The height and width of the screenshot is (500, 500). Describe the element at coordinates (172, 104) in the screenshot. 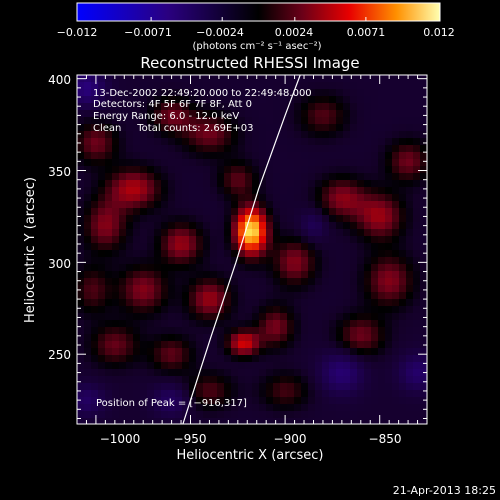

I see `annotation-detectors: Detectors: 4F 5F 6F 7F 8F, Att 0` at that location.